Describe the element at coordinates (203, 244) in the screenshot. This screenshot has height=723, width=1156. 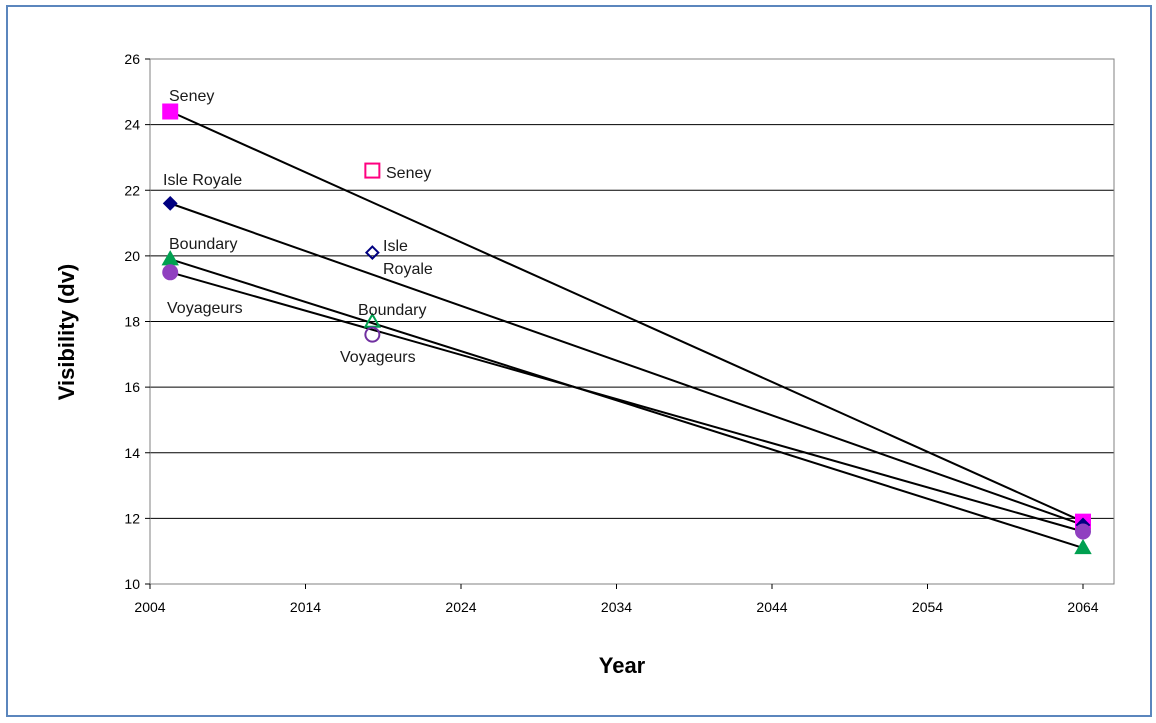
I see `label-boundary: Boundary` at that location.